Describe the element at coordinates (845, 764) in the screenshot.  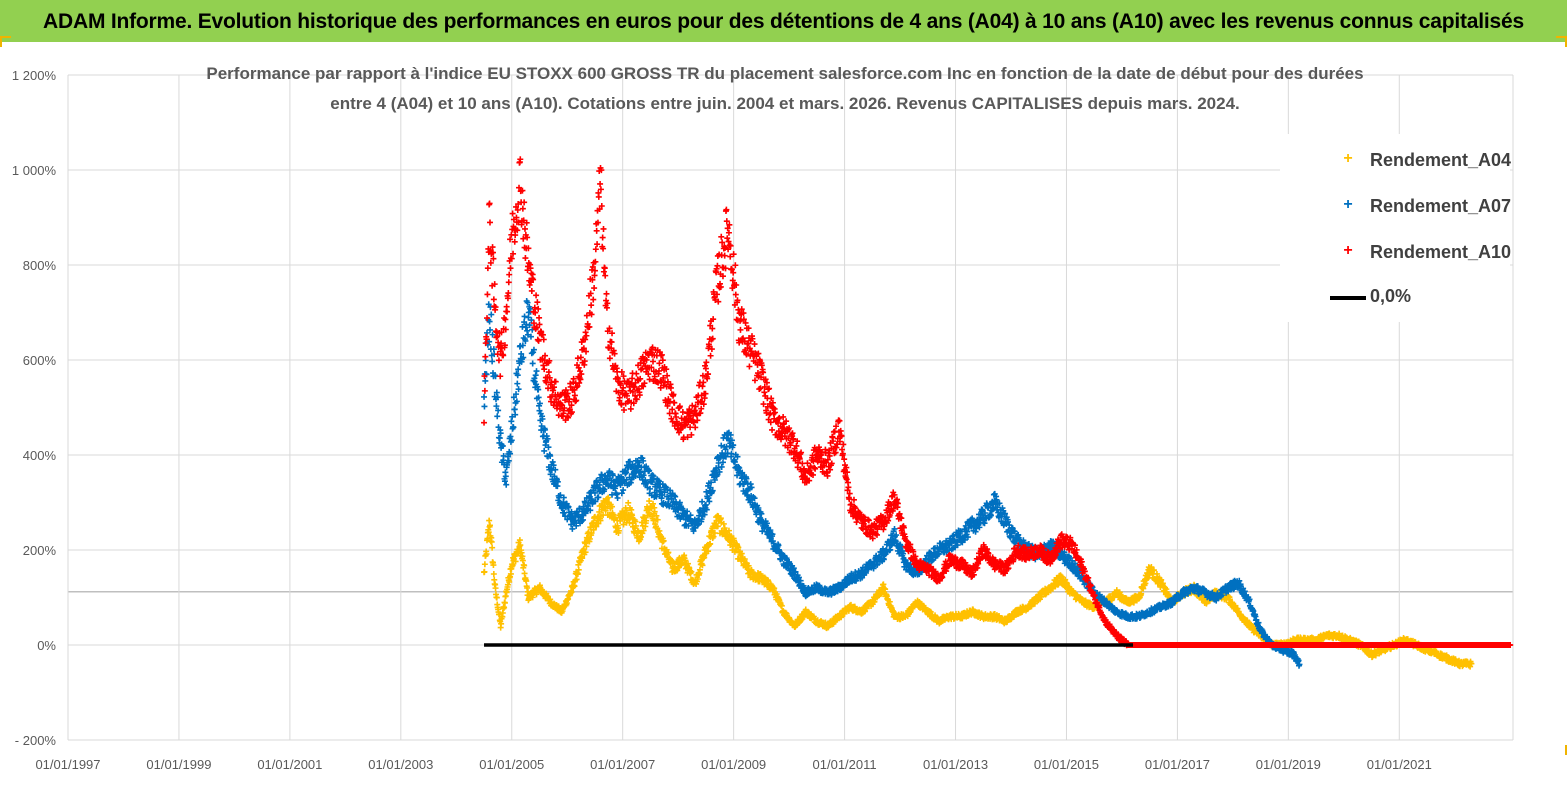
I see `x-tick-label: 01/01/2011` at that location.